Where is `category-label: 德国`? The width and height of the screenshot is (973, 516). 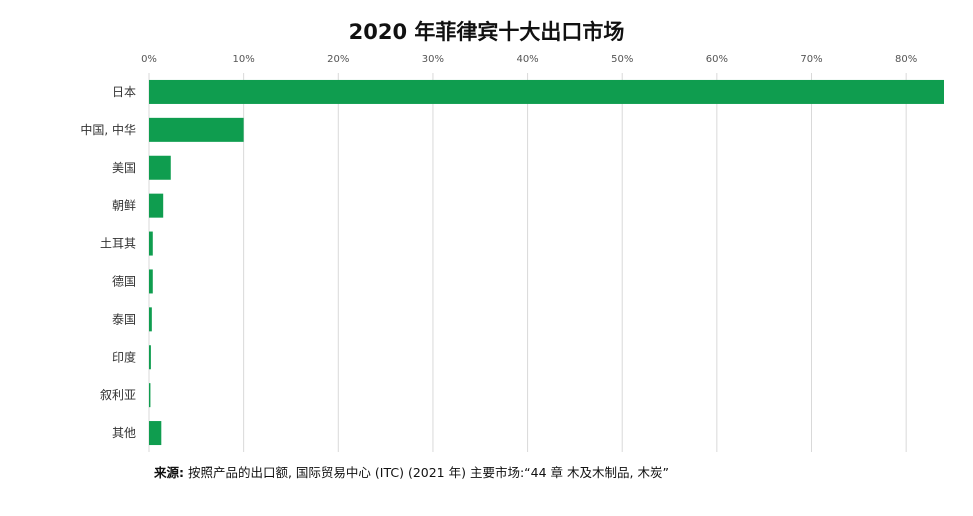 category-label: 德国 is located at coordinates (124, 280).